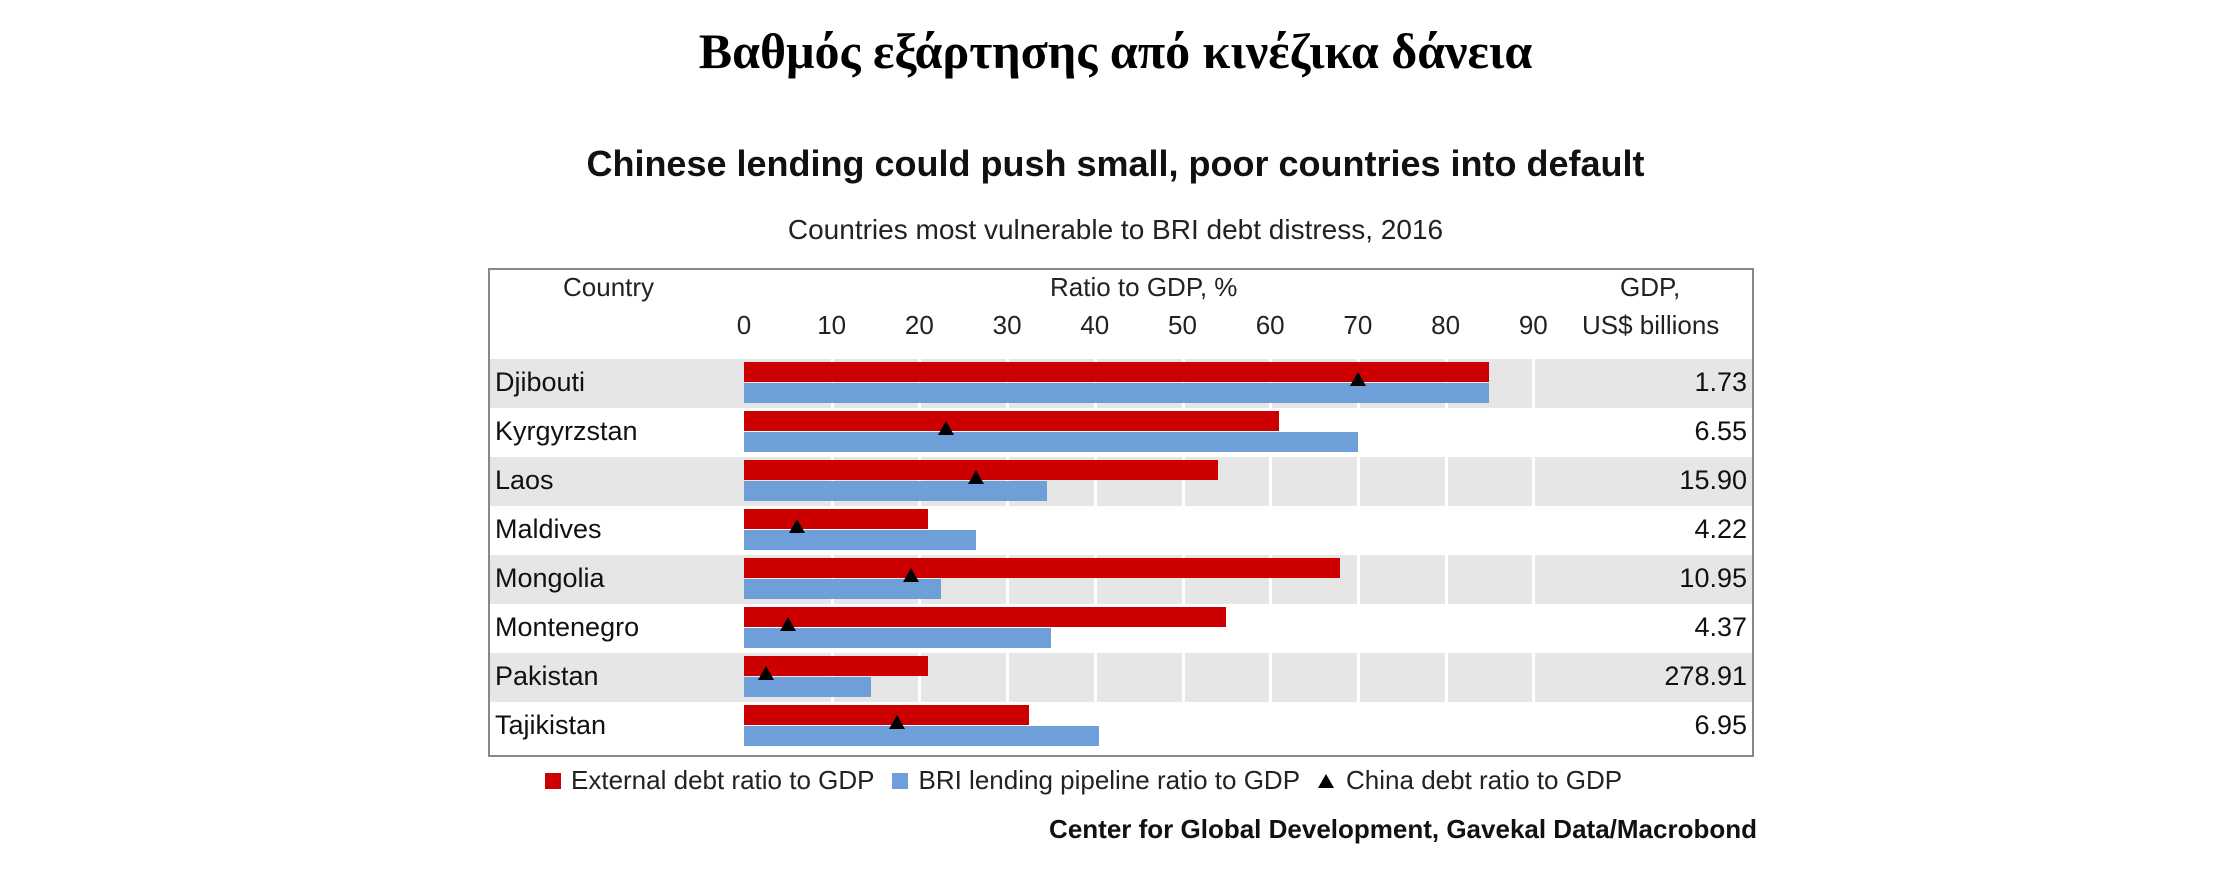 The width and height of the screenshot is (2231, 872). What do you see at coordinates (1358, 325) in the screenshot?
I see `x-tick-label: 70` at bounding box center [1358, 325].